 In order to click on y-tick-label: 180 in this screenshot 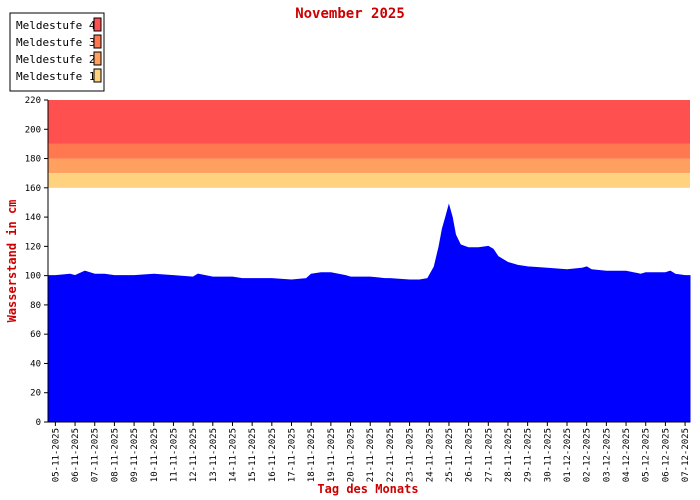, I will do `click(33, 160)`.